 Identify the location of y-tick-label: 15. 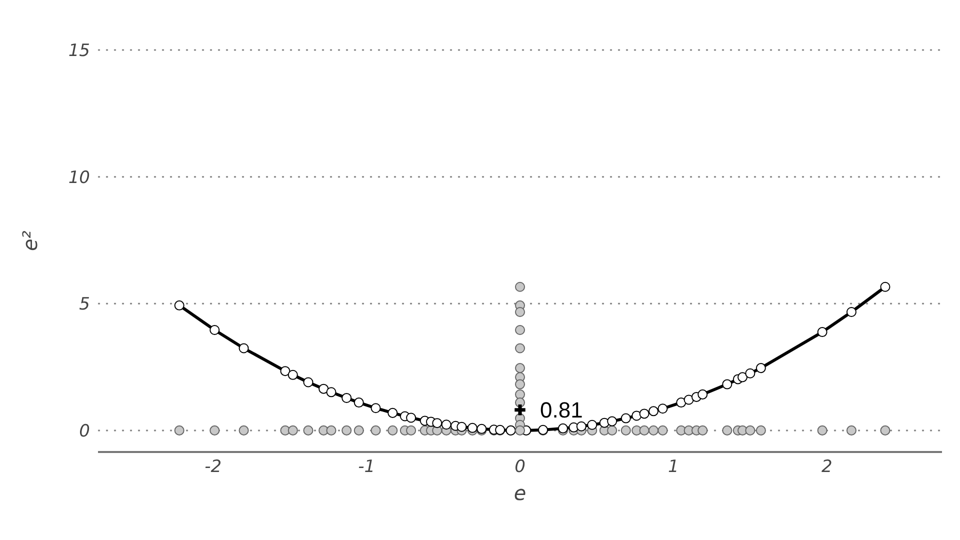
(79, 51).